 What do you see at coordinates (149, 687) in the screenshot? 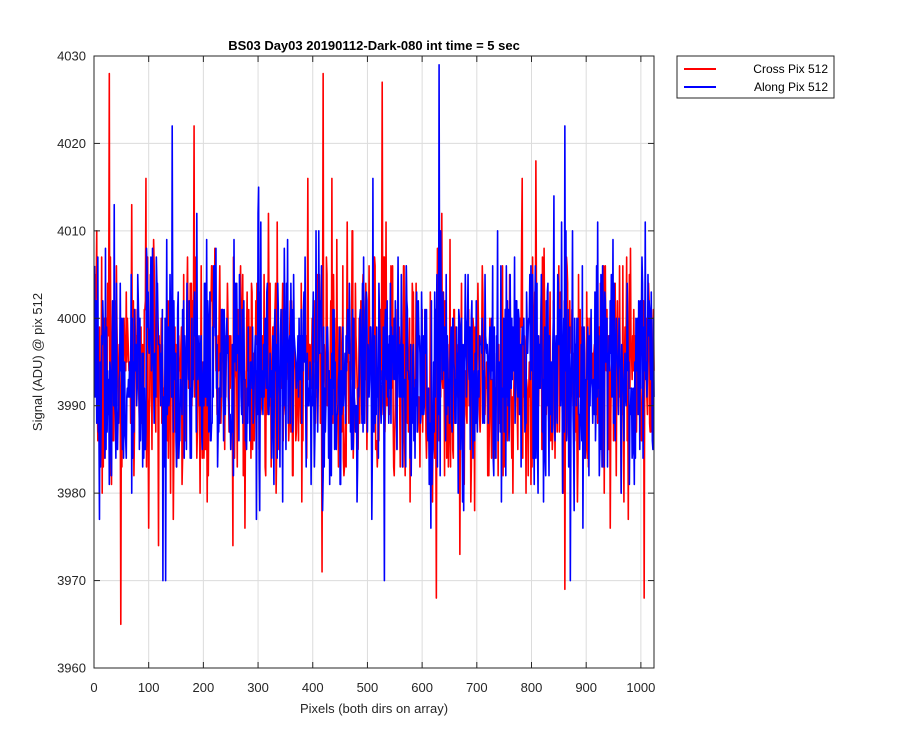
I see `x-tick-label: 100` at bounding box center [149, 687].